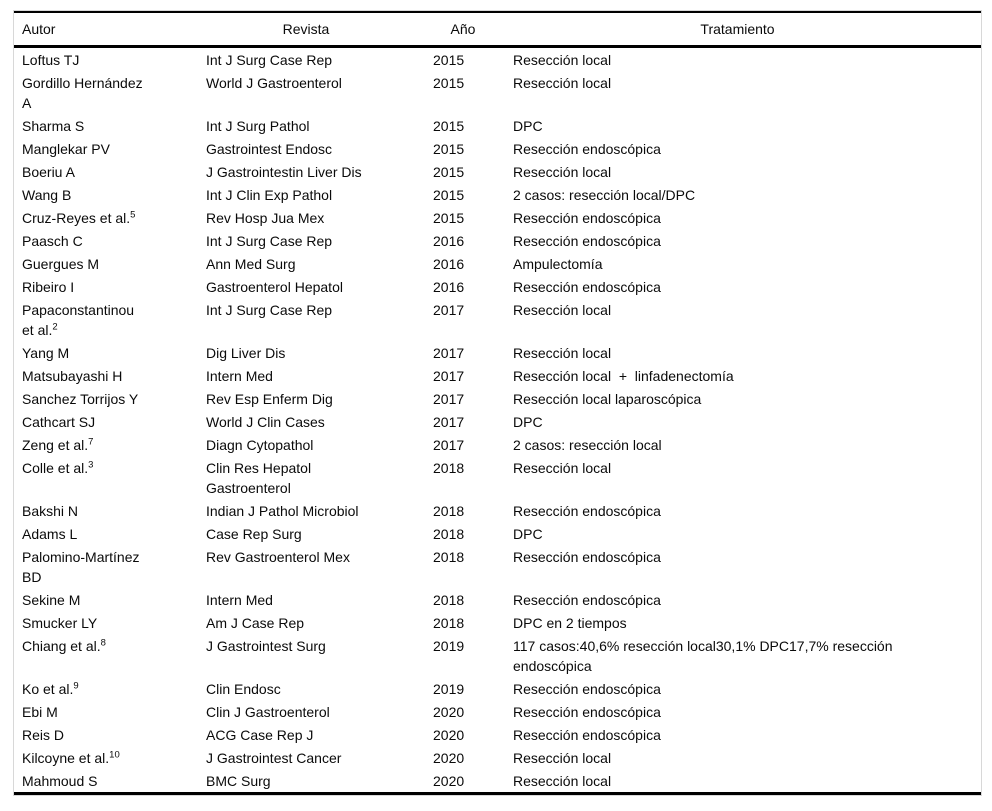 This screenshot has width=992, height=811. Describe the element at coordinates (269, 194) in the screenshot. I see `cell-revista: Int J Clin Exp Pathol` at that location.